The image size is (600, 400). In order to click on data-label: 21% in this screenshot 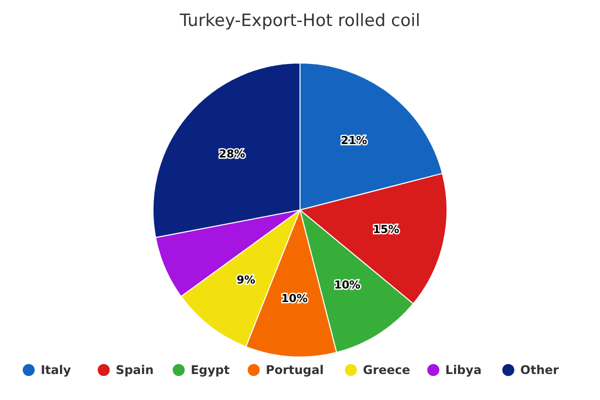, I will do `click(354, 141)`.